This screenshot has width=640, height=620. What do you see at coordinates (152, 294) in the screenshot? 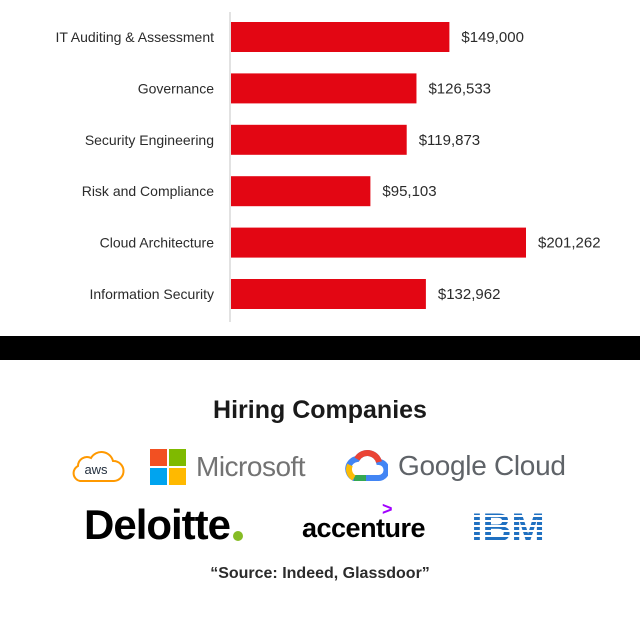
I see `category-label: Information Security` at bounding box center [152, 294].